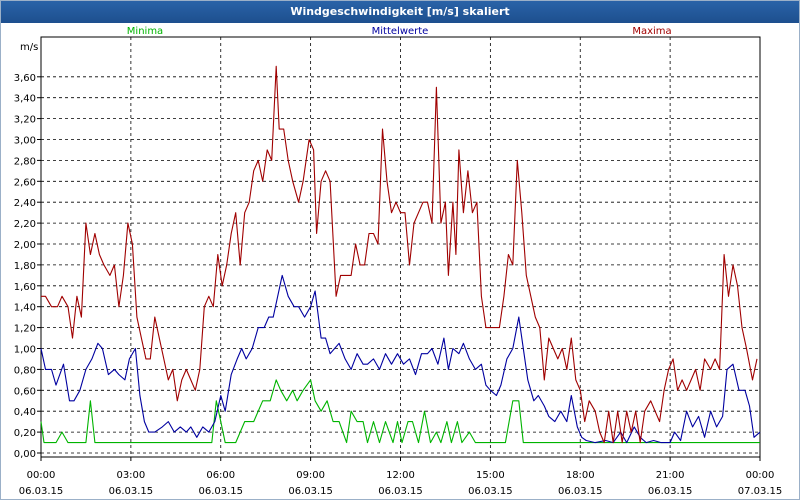 The image size is (800, 500). Describe the element at coordinates (25, 203) in the screenshot. I see `y-tick-label: 2,40` at that location.